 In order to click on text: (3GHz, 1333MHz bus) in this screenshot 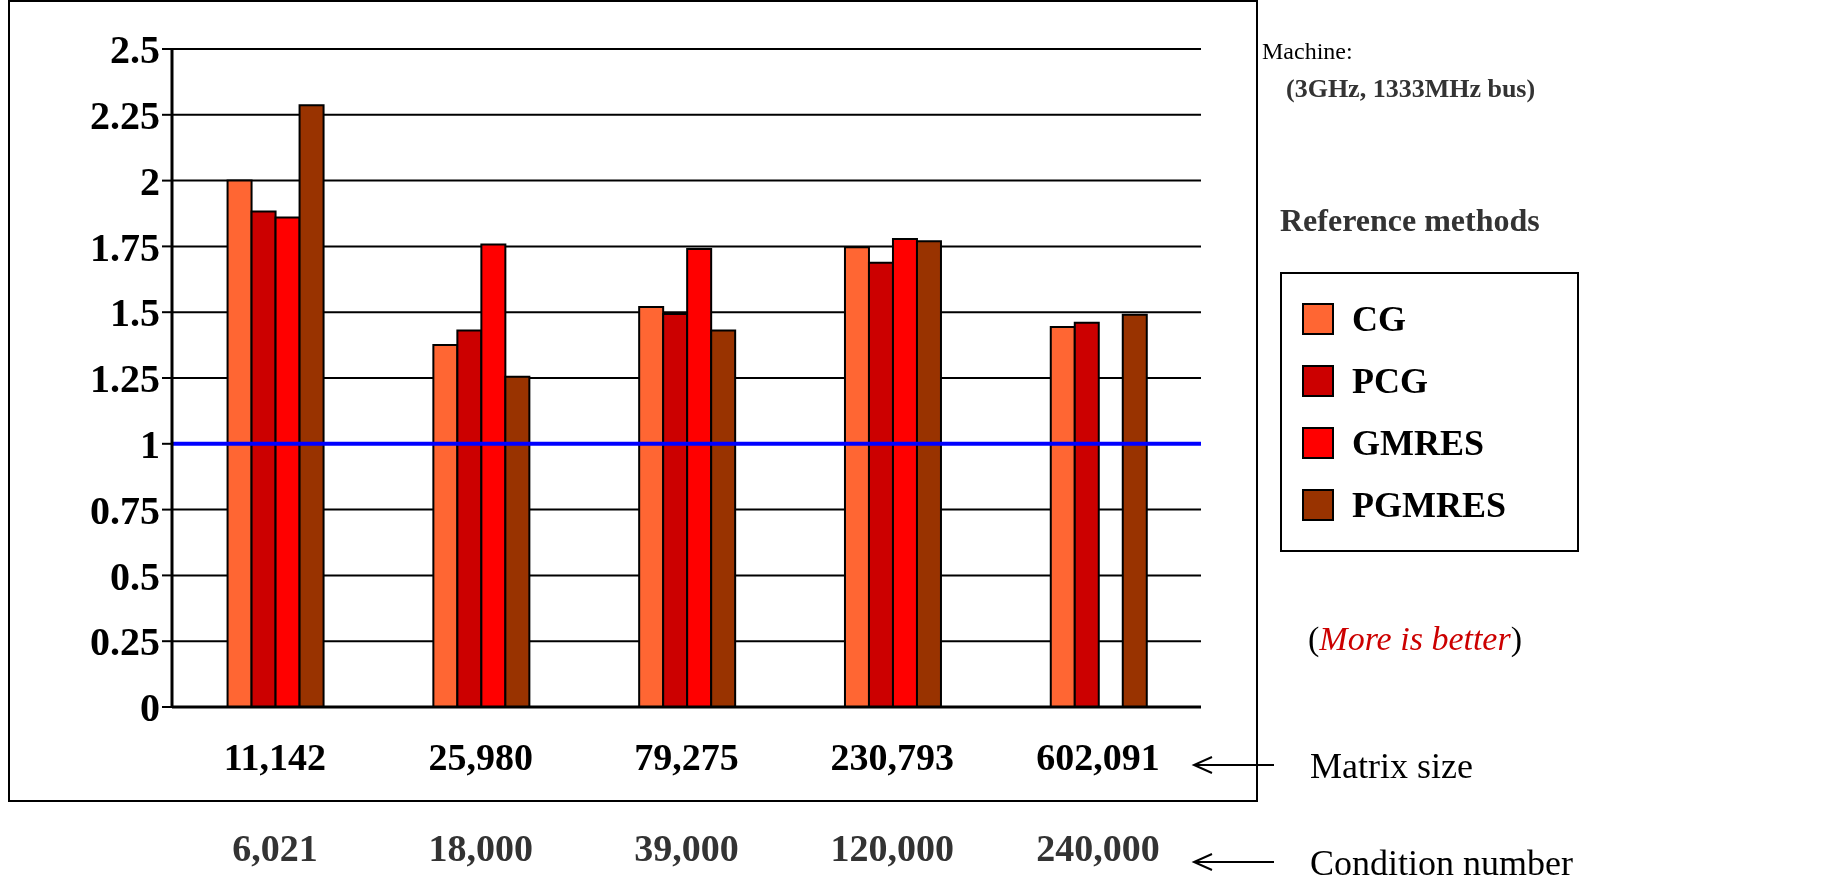, I will do `click(1411, 89)`.